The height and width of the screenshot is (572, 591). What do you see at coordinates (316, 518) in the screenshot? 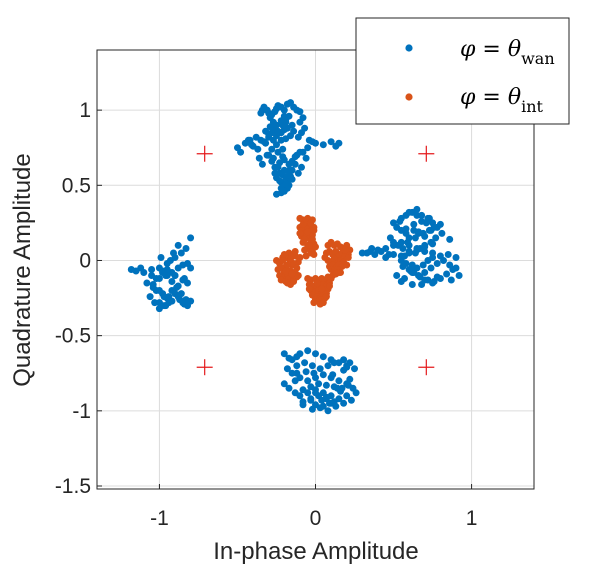
I see `x-tick-label: 0` at bounding box center [316, 518].